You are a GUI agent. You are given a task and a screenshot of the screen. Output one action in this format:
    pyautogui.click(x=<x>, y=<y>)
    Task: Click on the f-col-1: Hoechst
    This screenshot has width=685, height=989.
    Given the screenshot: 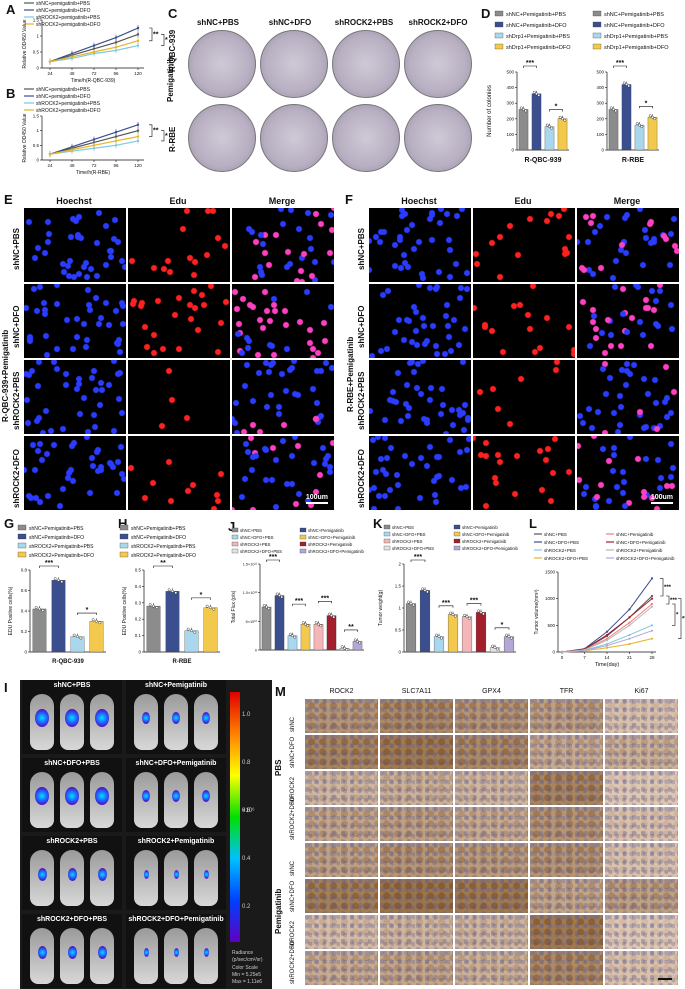 What is the action you would take?
    pyautogui.click(x=419, y=201)
    